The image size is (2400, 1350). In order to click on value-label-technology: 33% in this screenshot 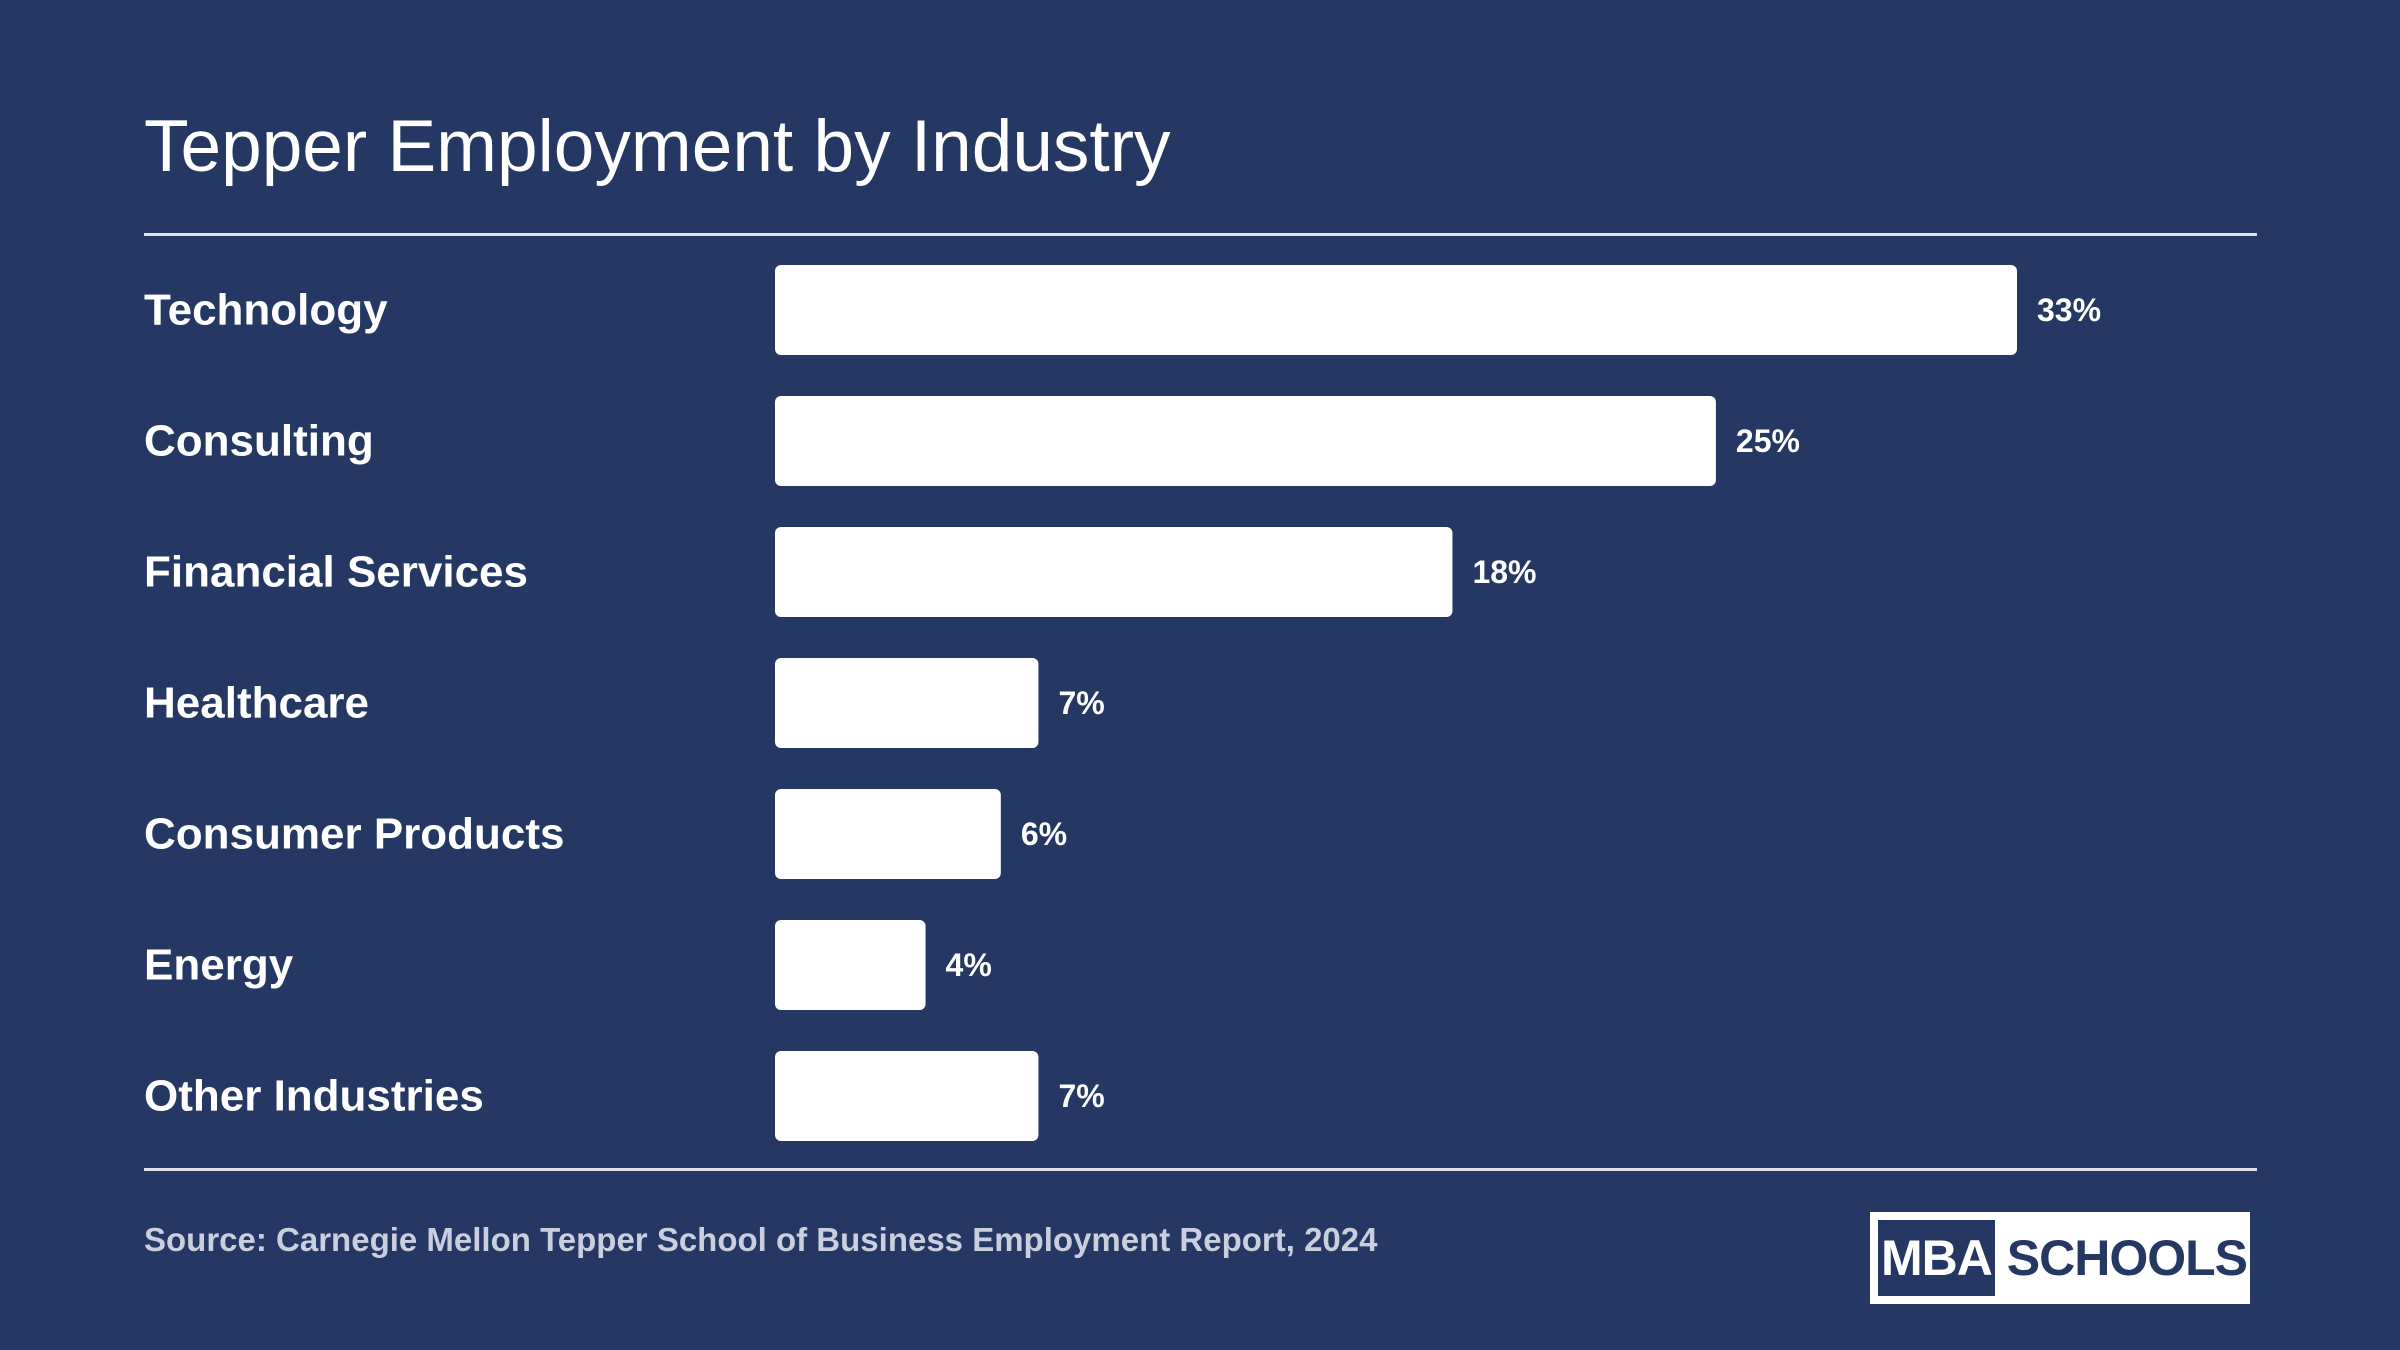, I will do `click(2069, 310)`.